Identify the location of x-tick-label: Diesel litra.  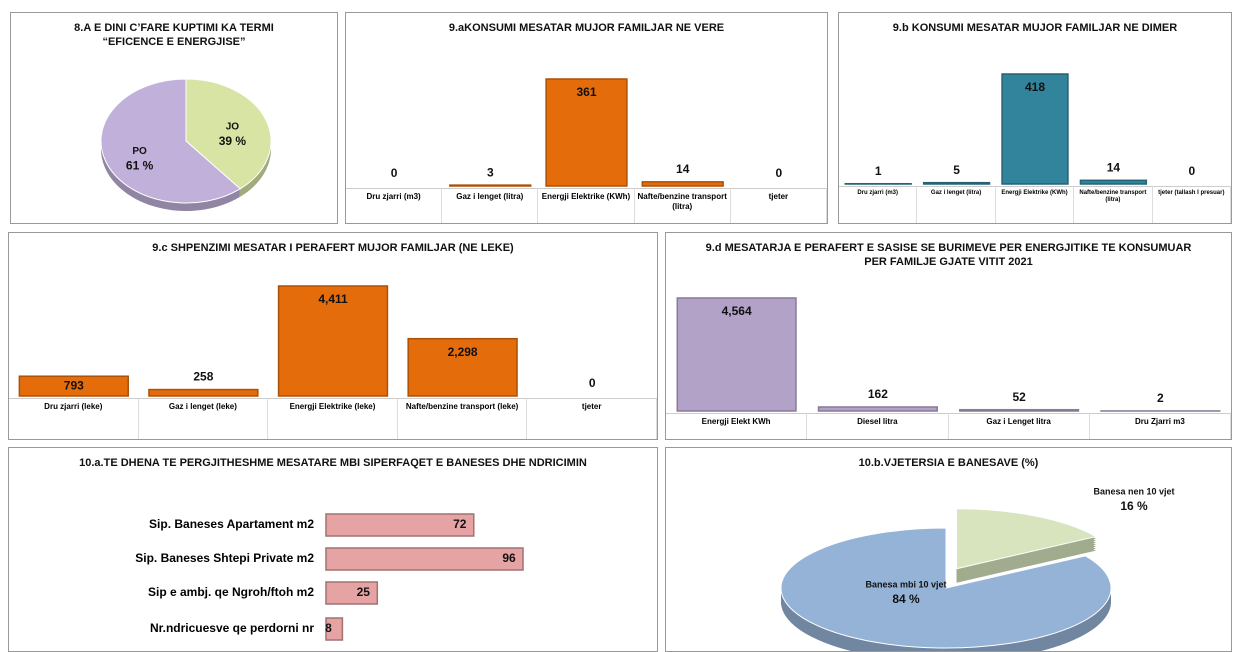
(878, 426).